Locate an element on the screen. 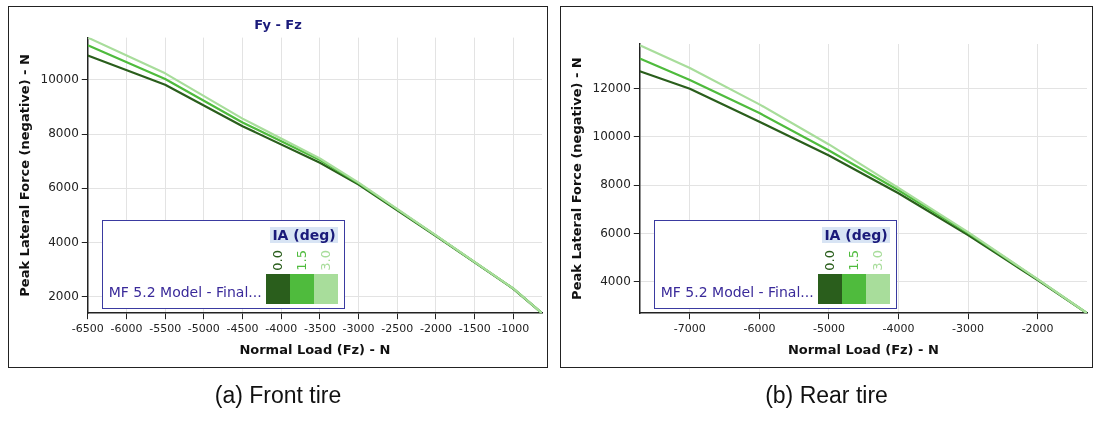  y-tick-label: 12000 is located at coordinates (611, 87).